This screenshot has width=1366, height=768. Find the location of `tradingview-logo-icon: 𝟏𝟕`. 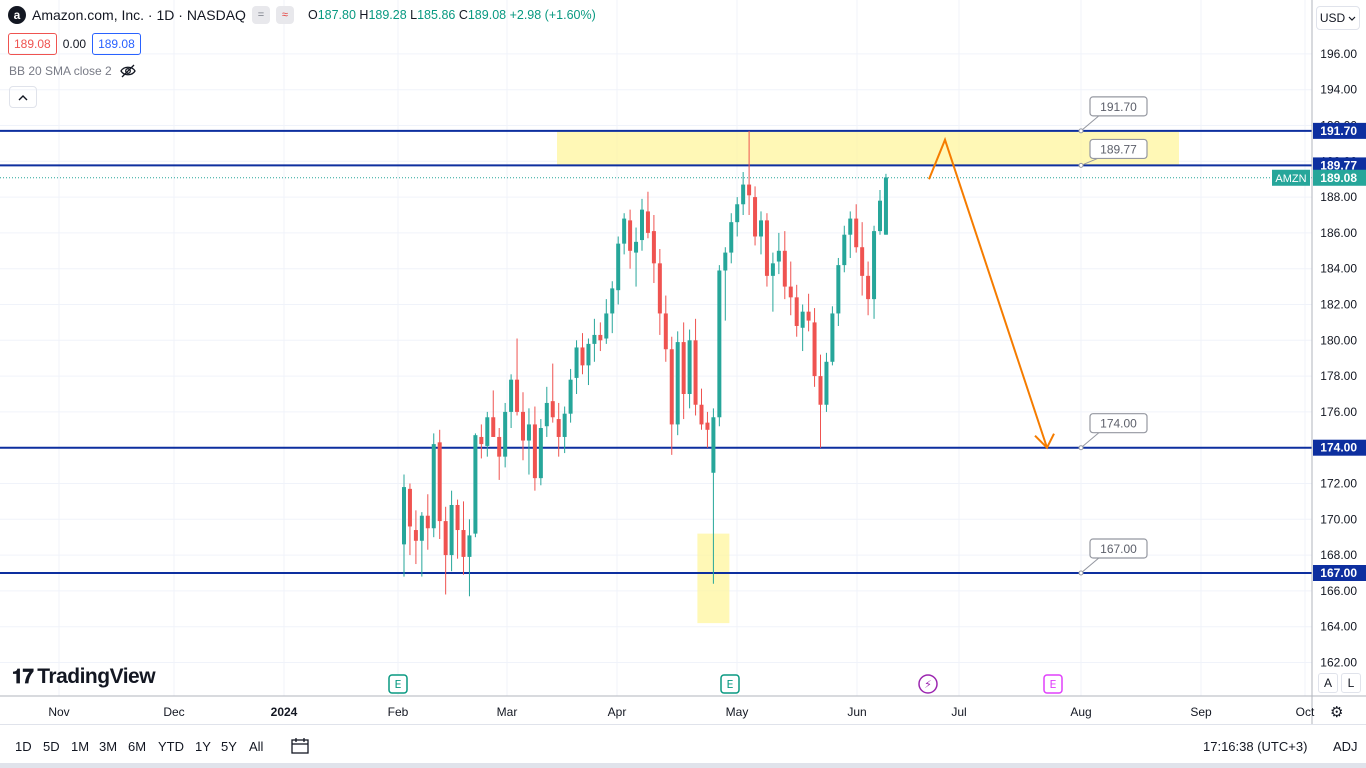

tradingview-logo-icon: 𝟏𝟕 is located at coordinates (23, 676).